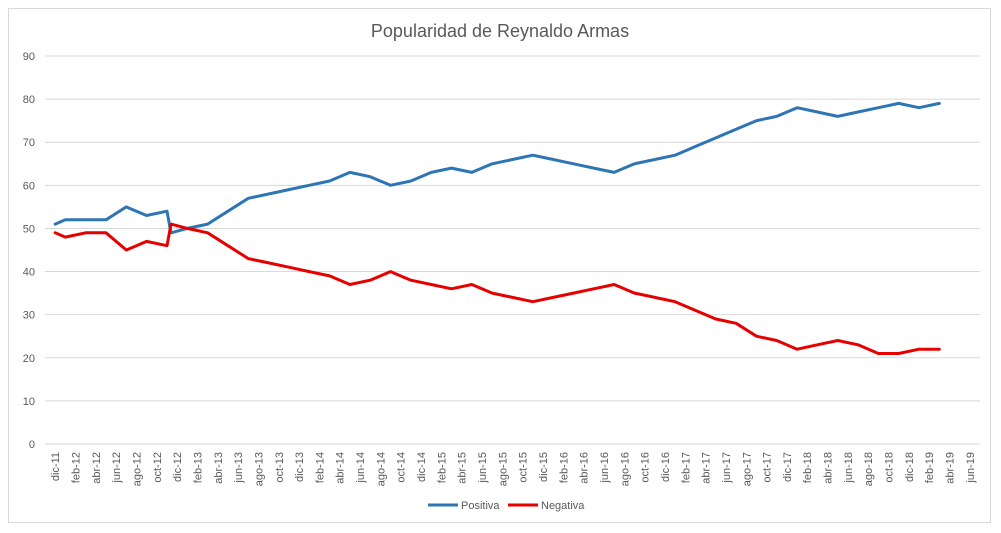 The image size is (1001, 533). Describe the element at coordinates (29, 229) in the screenshot. I see `y-tick-label: 50` at that location.